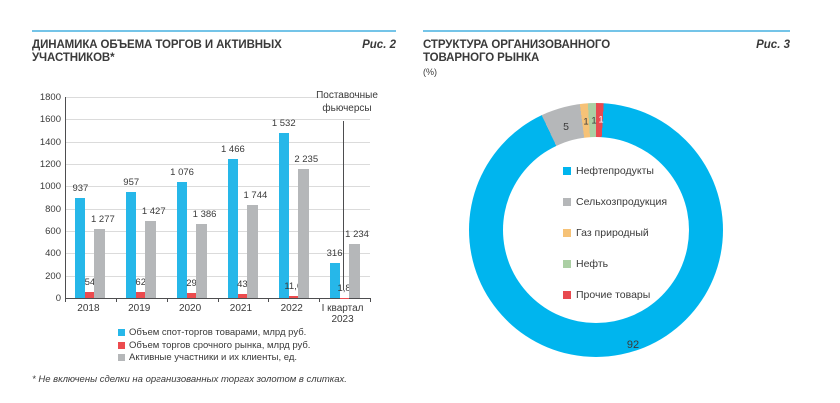  Describe the element at coordinates (567, 295) in the screenshot. I see `other-goods-swatch-icon` at that location.